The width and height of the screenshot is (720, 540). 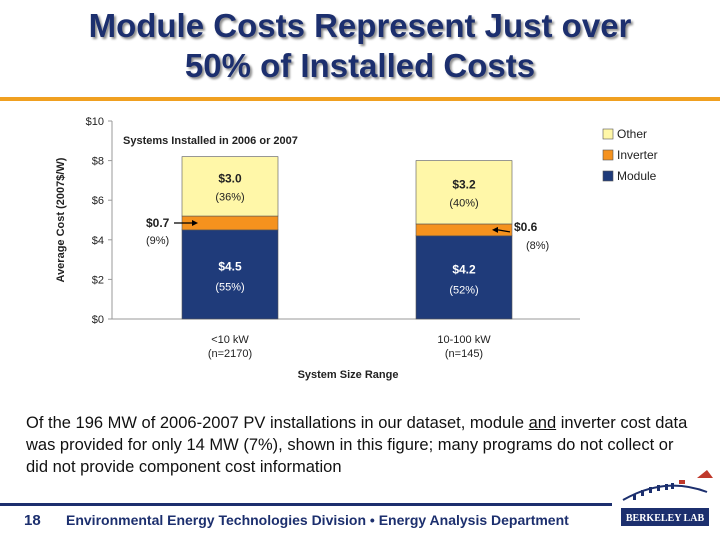 I want to click on y-axis-label: Average Cost (2007$/W), so click(x=61, y=219).